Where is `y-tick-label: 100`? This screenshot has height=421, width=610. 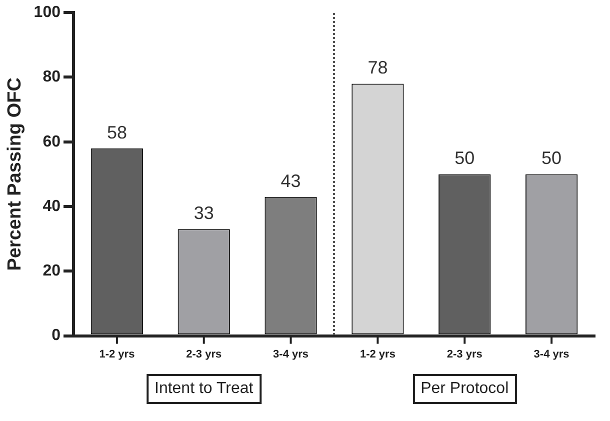
y-tick-label: 100 is located at coordinates (47, 13).